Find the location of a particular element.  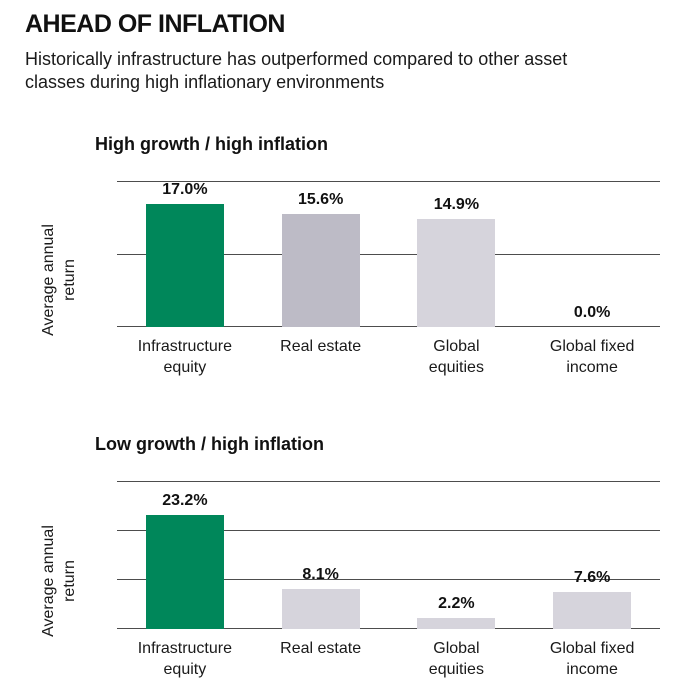

chart-title: Low growth / high inflation is located at coordinates (209, 444).